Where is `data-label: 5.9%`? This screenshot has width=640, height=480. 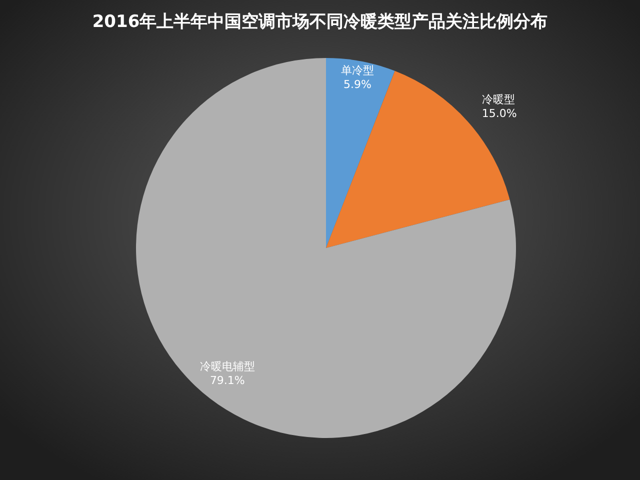 data-label: 5.9% is located at coordinates (358, 84).